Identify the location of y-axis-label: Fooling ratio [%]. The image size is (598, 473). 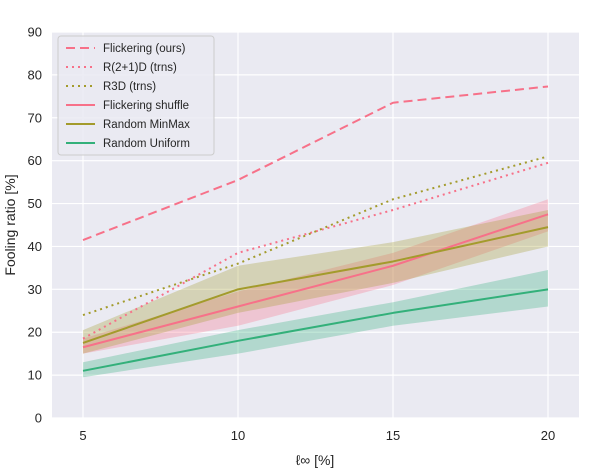
(10, 224).